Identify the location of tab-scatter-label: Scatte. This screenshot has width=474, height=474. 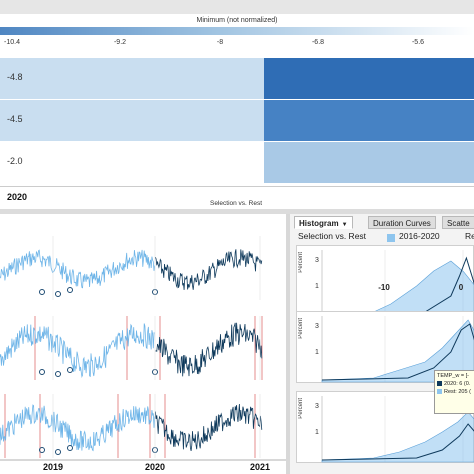
(458, 223).